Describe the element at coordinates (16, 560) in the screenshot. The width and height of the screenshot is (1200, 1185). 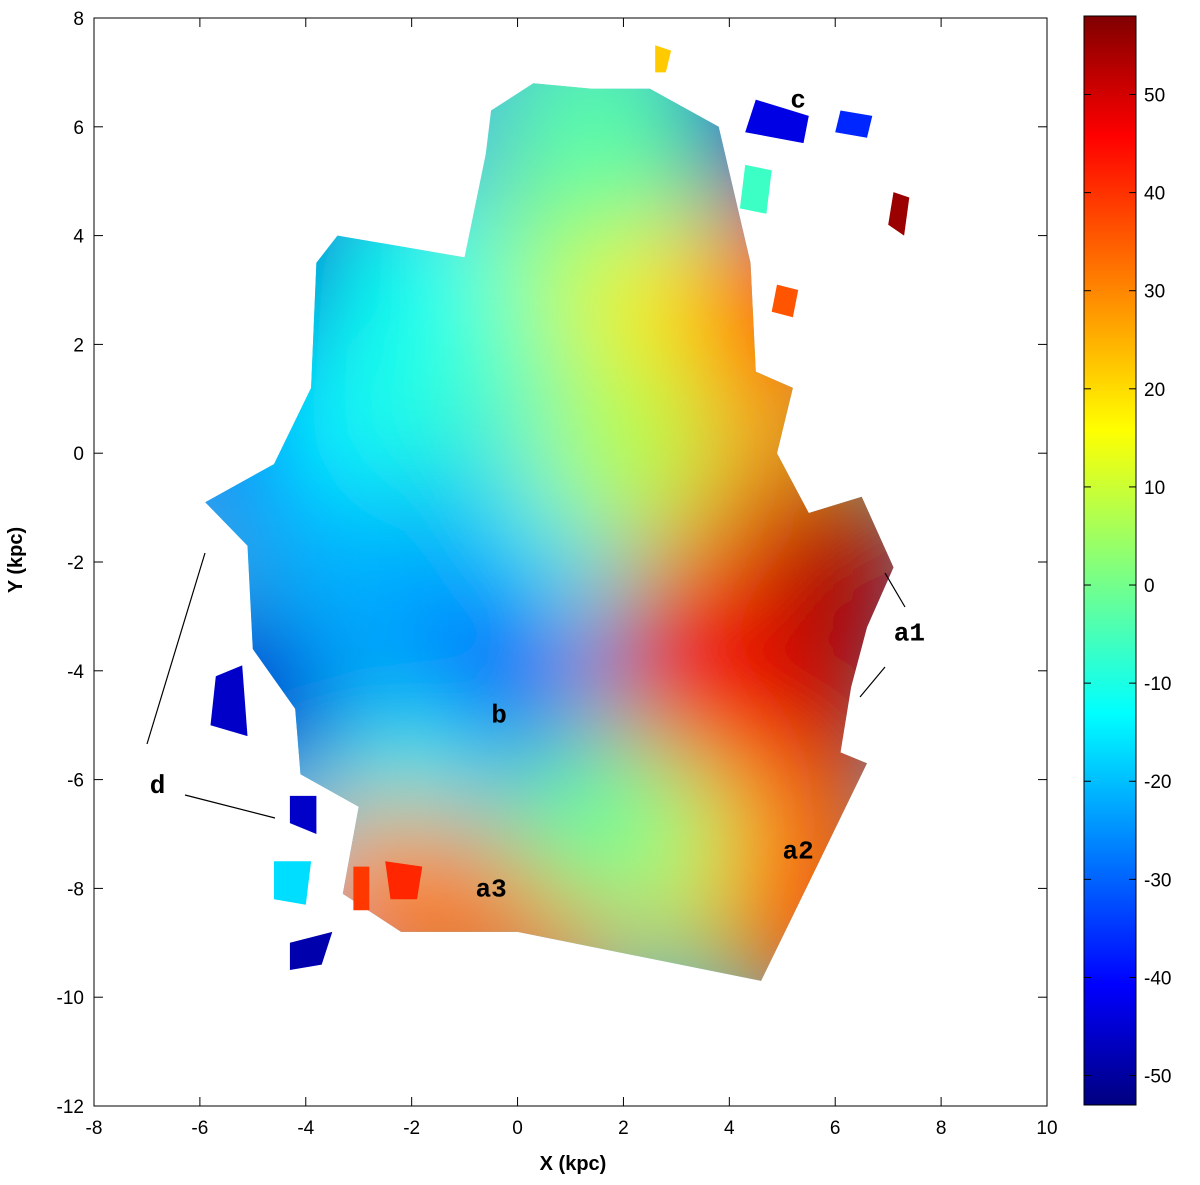
I see `y-axis-label: Y (kpc)` at that location.